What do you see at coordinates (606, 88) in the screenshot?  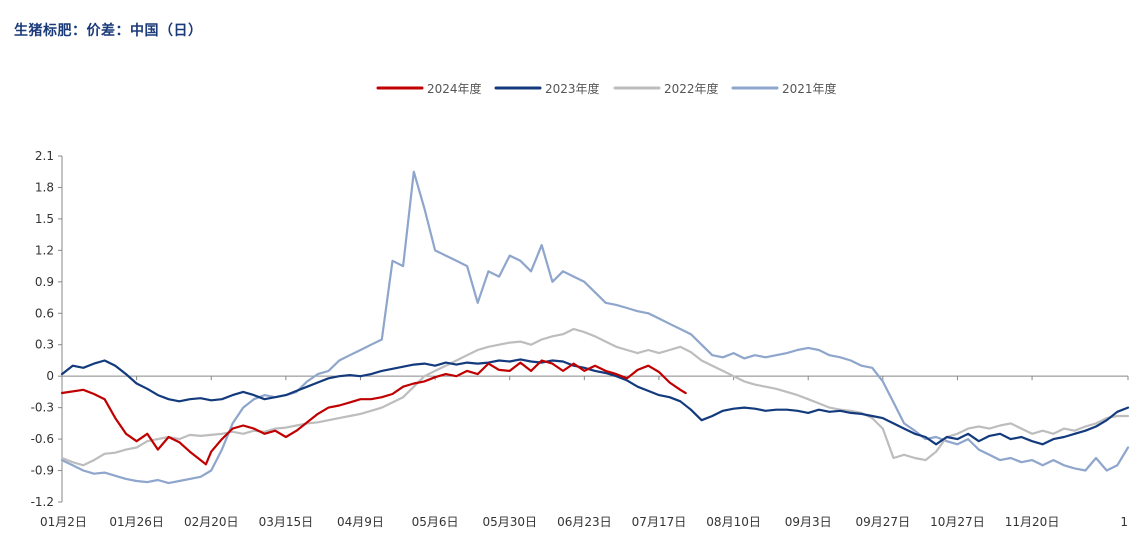 I see `legend: 2024年度 2023年度 2022年度 2021年度` at bounding box center [606, 88].